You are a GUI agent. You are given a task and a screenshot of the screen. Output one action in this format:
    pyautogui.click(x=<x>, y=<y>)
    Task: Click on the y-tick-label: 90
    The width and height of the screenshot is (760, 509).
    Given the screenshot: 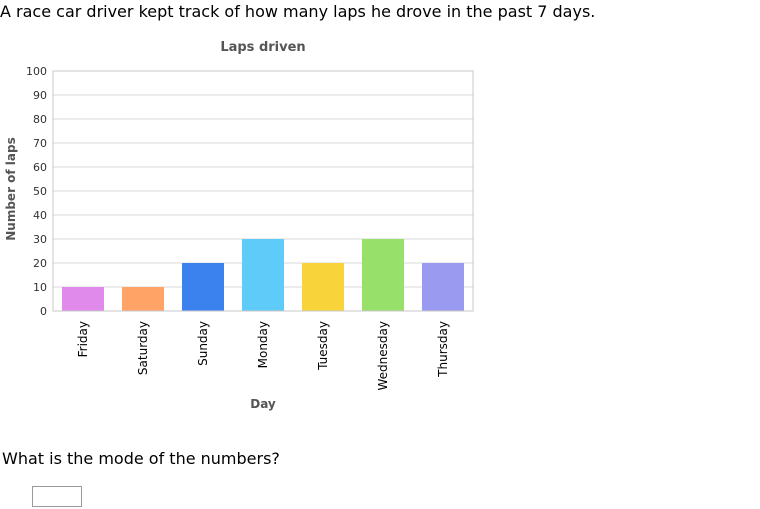 What is the action you would take?
    pyautogui.click(x=40, y=95)
    